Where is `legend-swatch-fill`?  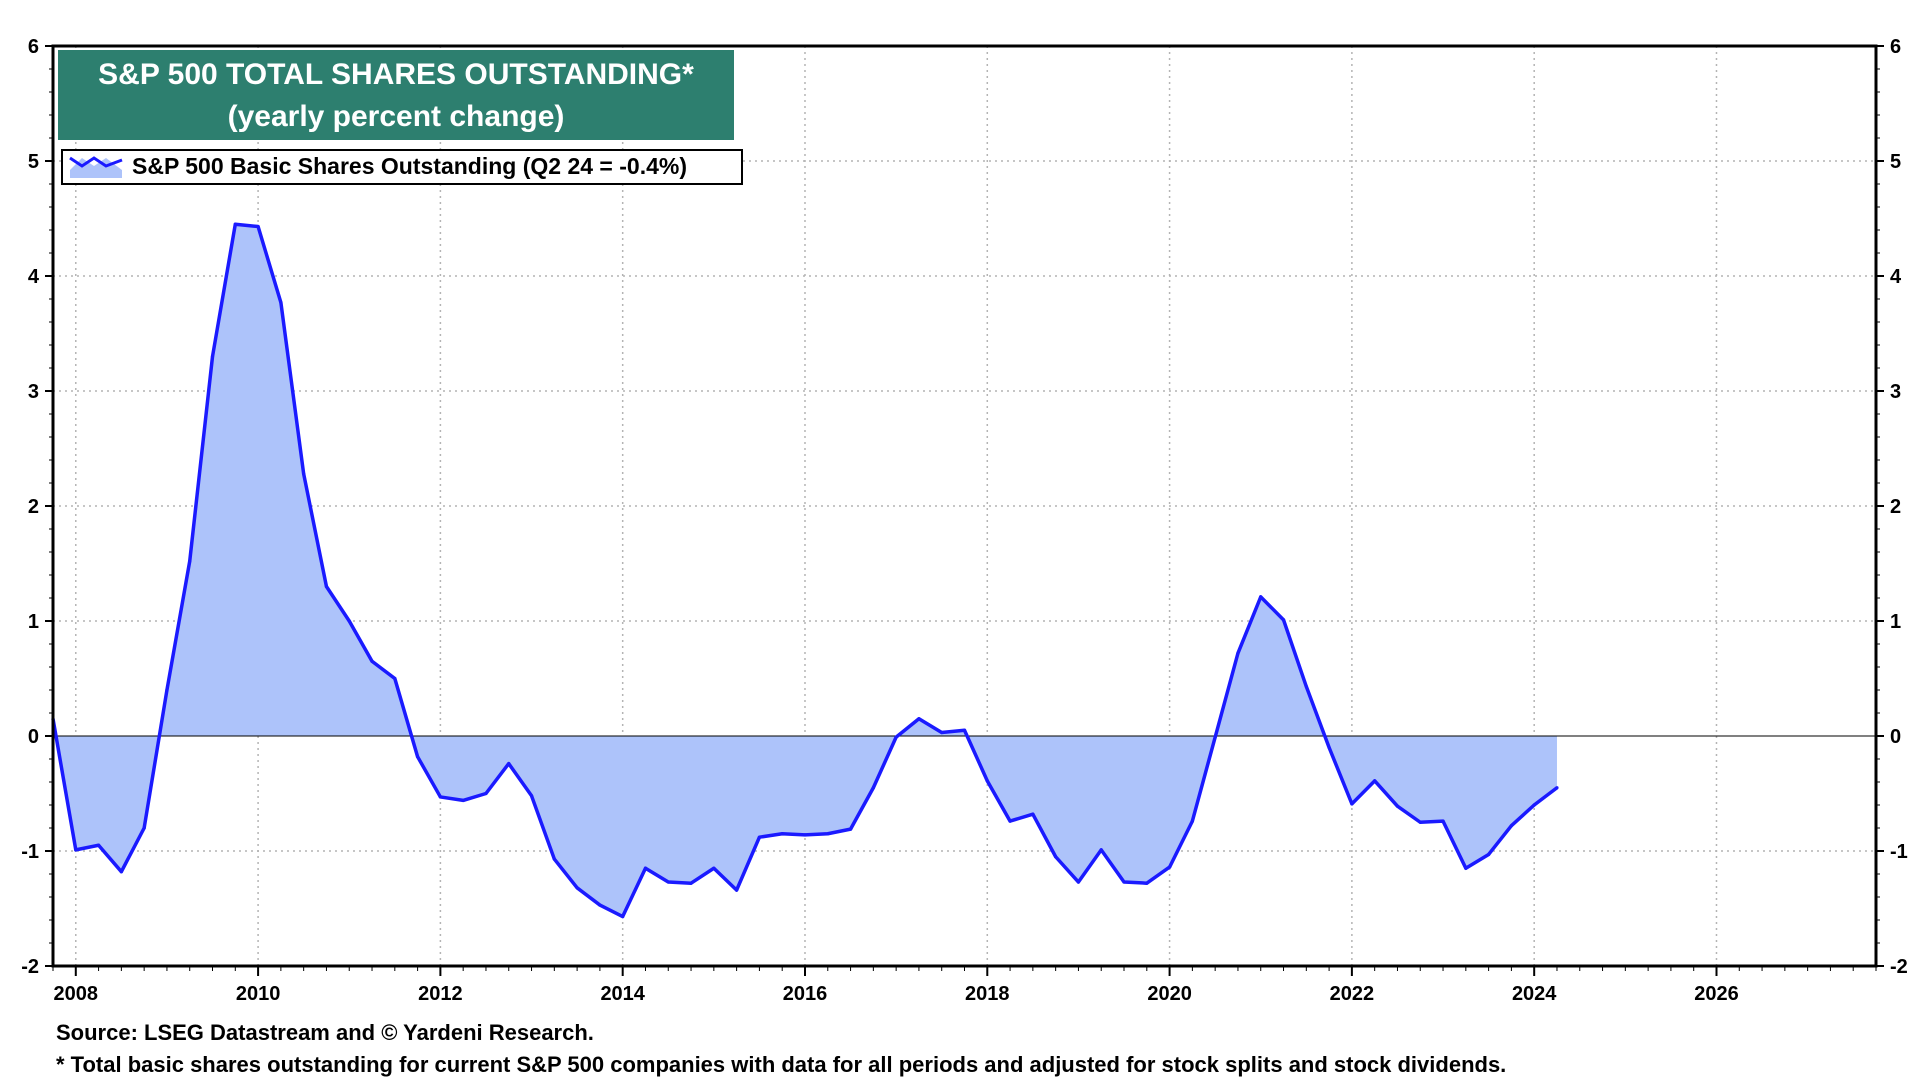
legend-swatch-fill is located at coordinates (96, 168).